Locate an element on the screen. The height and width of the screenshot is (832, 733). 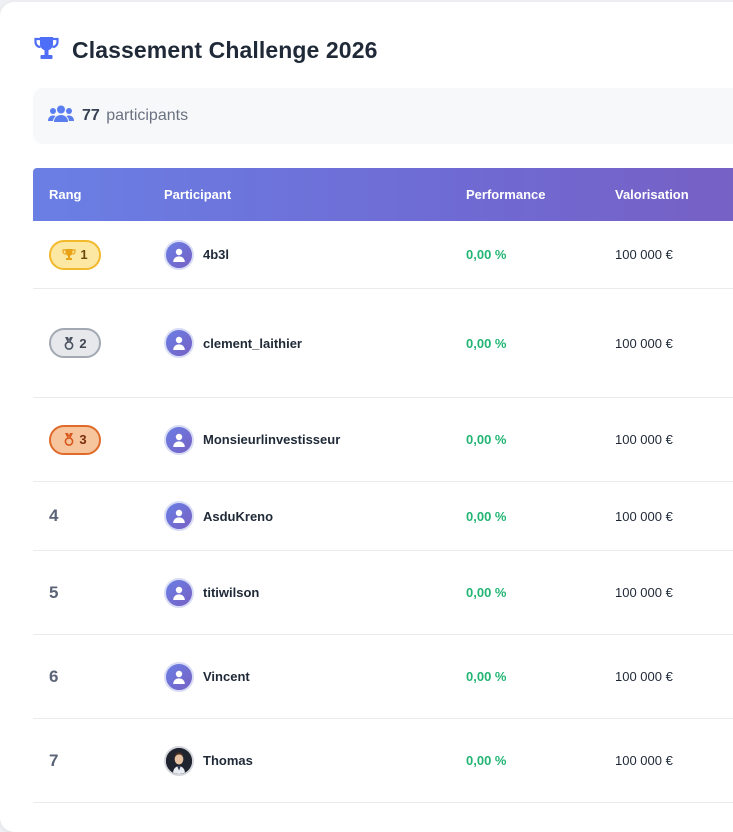
rank-badge-bronze: 3 is located at coordinates (75, 439).